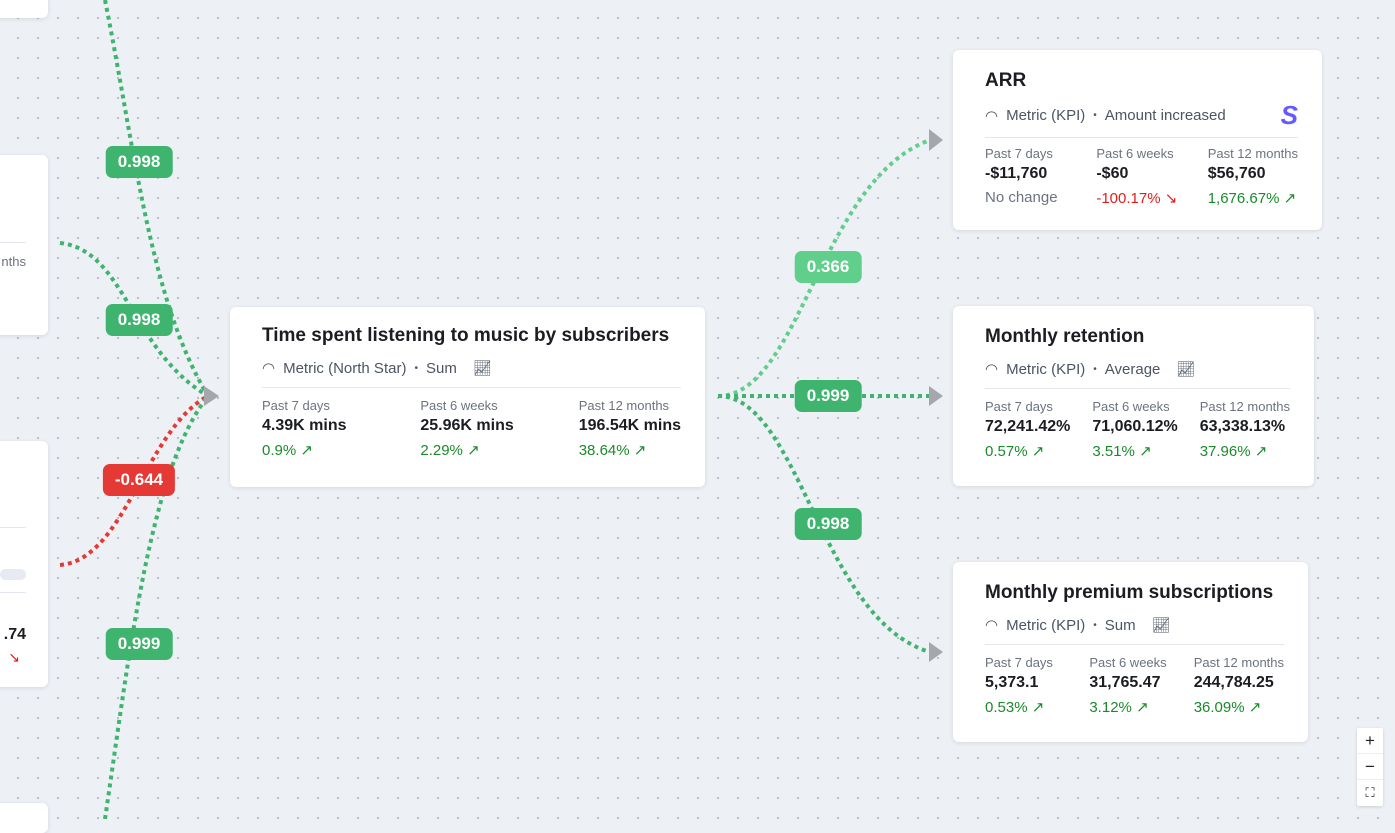 This screenshot has width=1395, height=833. What do you see at coordinates (1135, 426) in the screenshot?
I see `period-value: 71,060.12%` at bounding box center [1135, 426].